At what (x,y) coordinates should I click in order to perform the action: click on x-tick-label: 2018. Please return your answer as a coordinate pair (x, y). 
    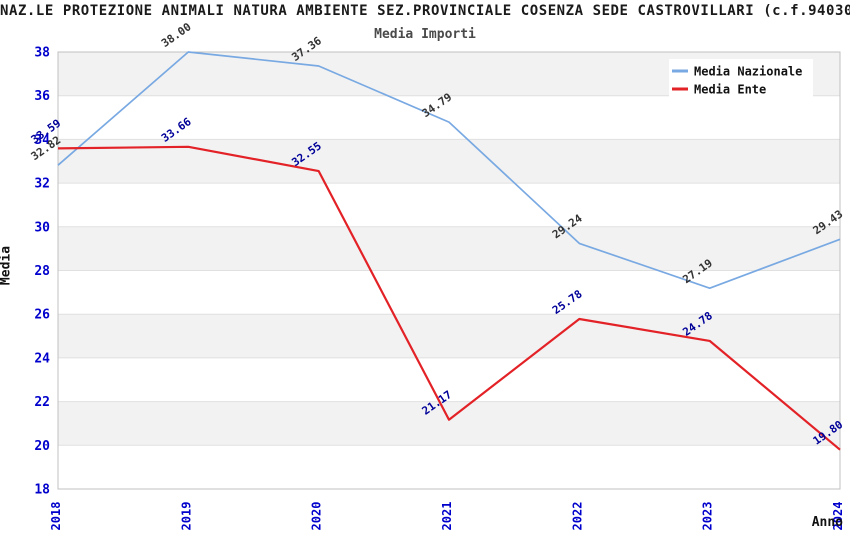
    Looking at the image, I should click on (56, 516).